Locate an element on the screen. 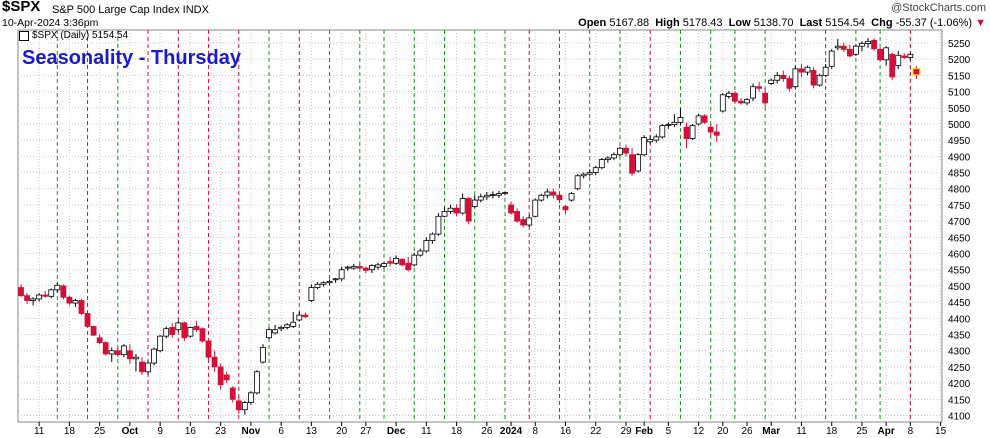  x-tick-label: 9 is located at coordinates (160, 431).